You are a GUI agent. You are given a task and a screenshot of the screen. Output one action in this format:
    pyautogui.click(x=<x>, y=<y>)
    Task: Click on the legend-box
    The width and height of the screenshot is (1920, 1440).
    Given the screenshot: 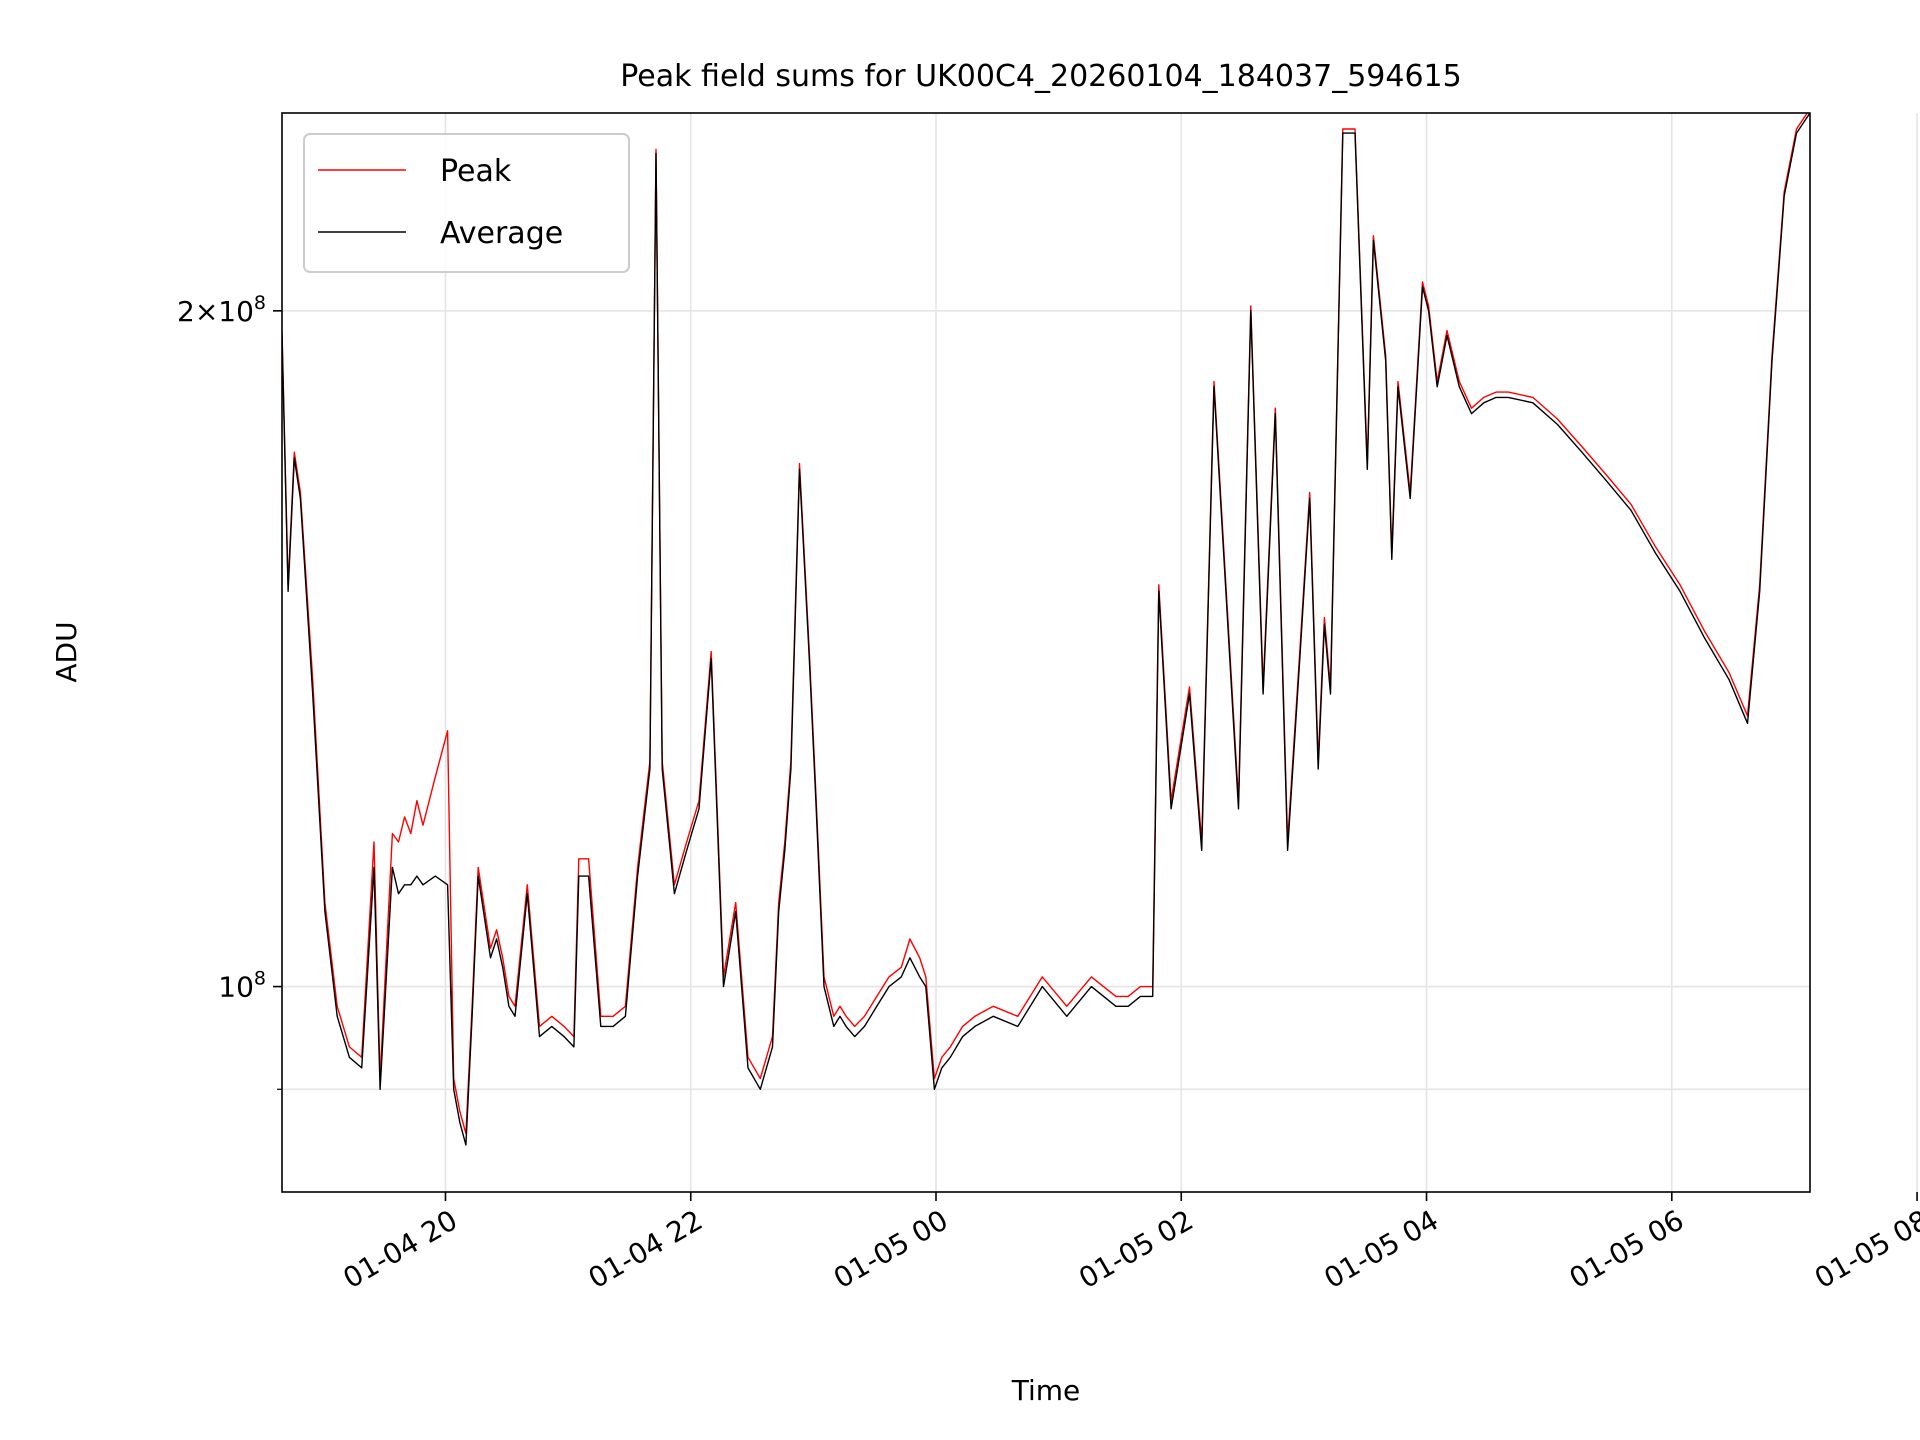 What is the action you would take?
    pyautogui.click(x=466, y=203)
    